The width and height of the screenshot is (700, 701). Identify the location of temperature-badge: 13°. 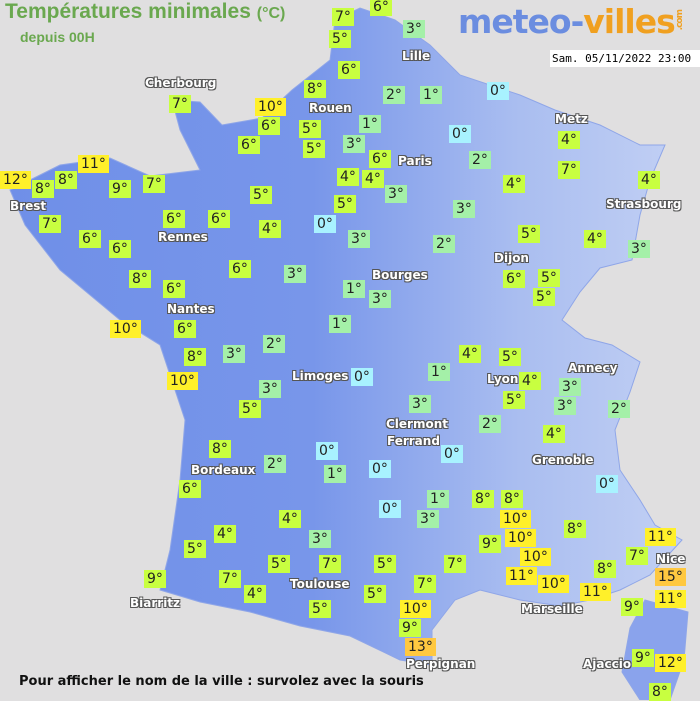
(420, 647).